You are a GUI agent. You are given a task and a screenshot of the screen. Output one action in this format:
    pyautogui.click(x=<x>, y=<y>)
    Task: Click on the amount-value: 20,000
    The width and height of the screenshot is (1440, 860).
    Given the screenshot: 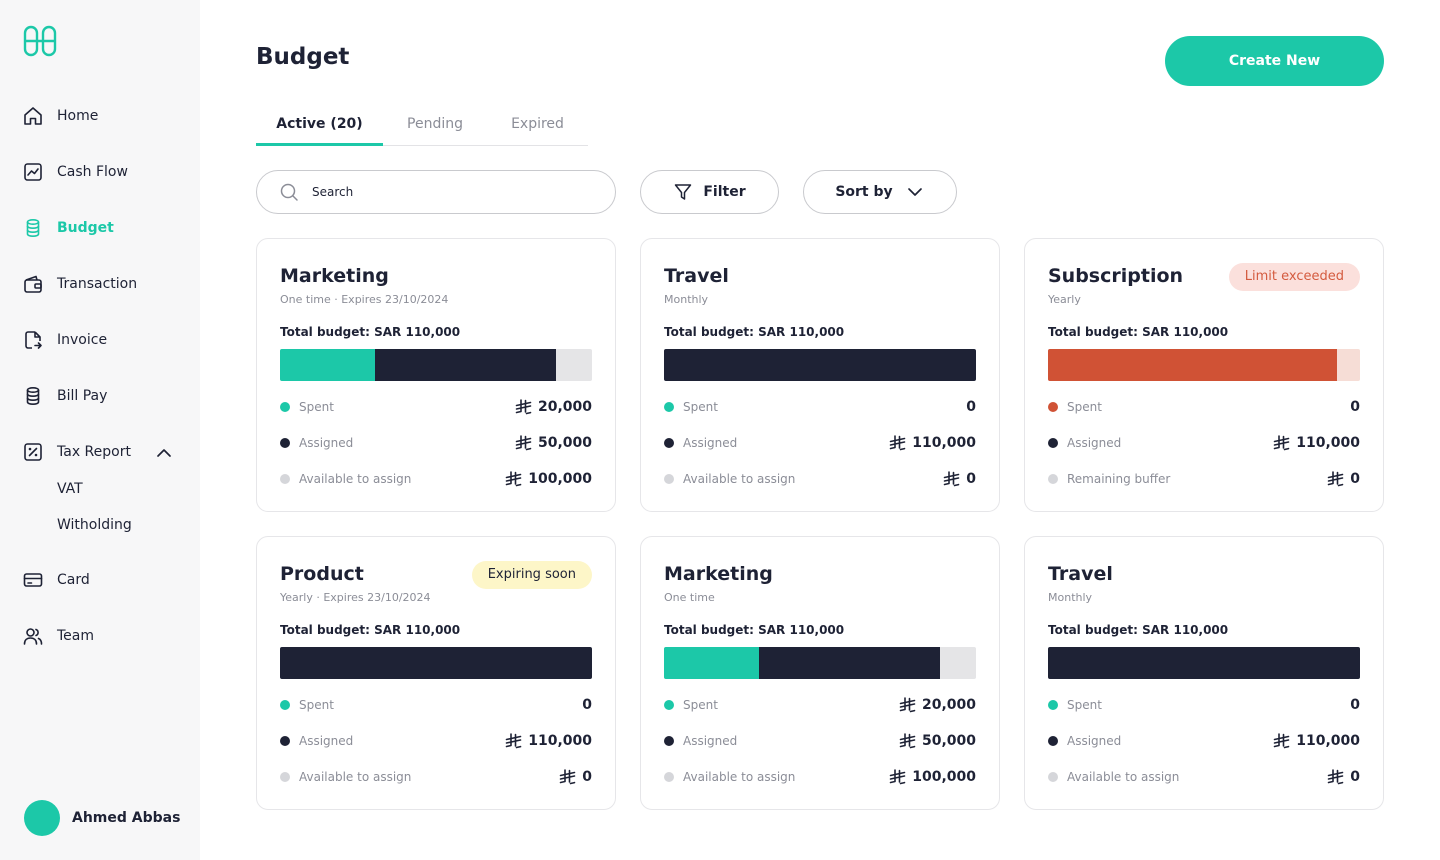 What is the action you would take?
    pyautogui.click(x=948, y=705)
    